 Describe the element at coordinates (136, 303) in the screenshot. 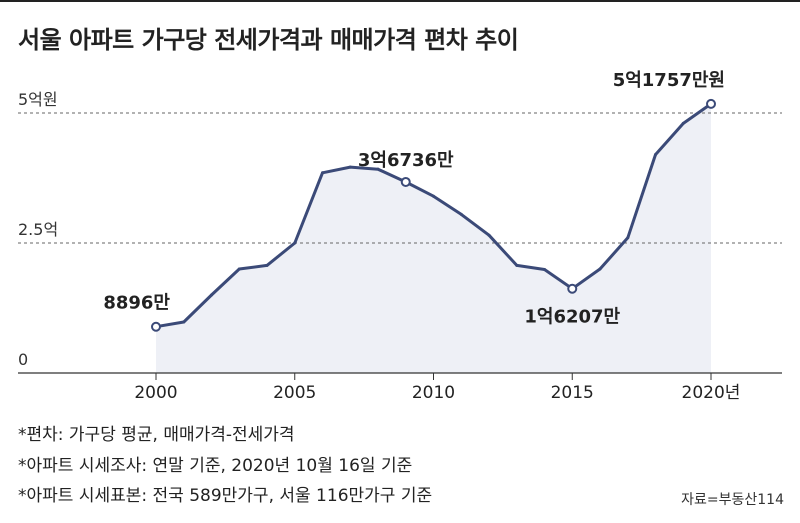

I see `data-label: 8896만` at that location.